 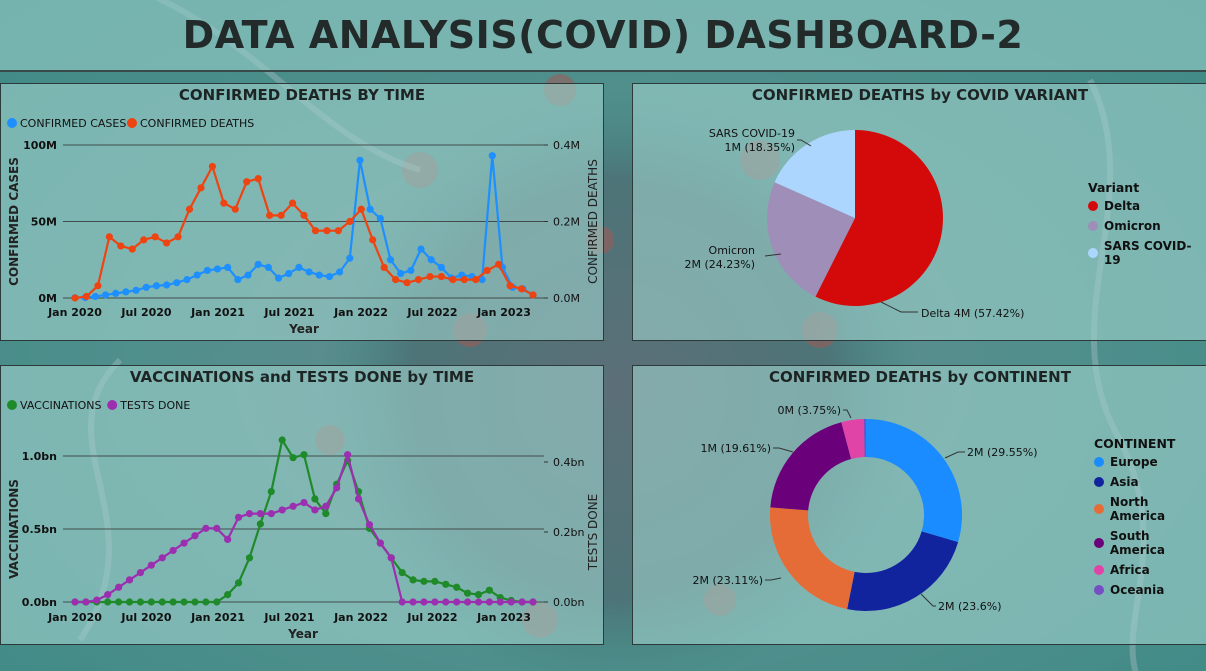 I want to click on legend-item-asia: Asia, so click(x=1150, y=482).